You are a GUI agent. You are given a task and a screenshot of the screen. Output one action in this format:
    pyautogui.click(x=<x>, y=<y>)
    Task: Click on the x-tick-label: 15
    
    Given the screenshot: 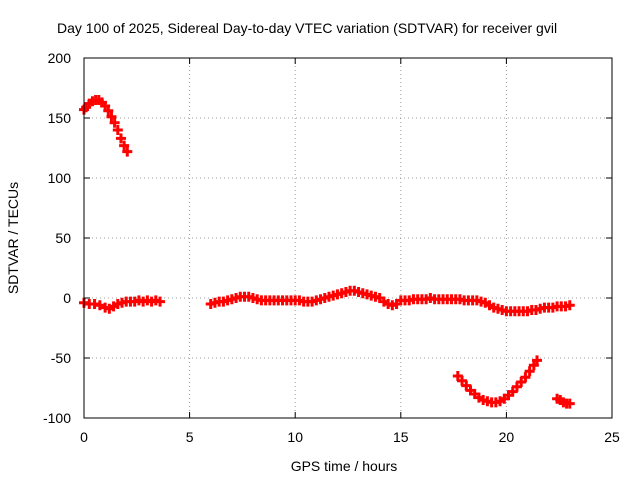 What is the action you would take?
    pyautogui.click(x=401, y=437)
    